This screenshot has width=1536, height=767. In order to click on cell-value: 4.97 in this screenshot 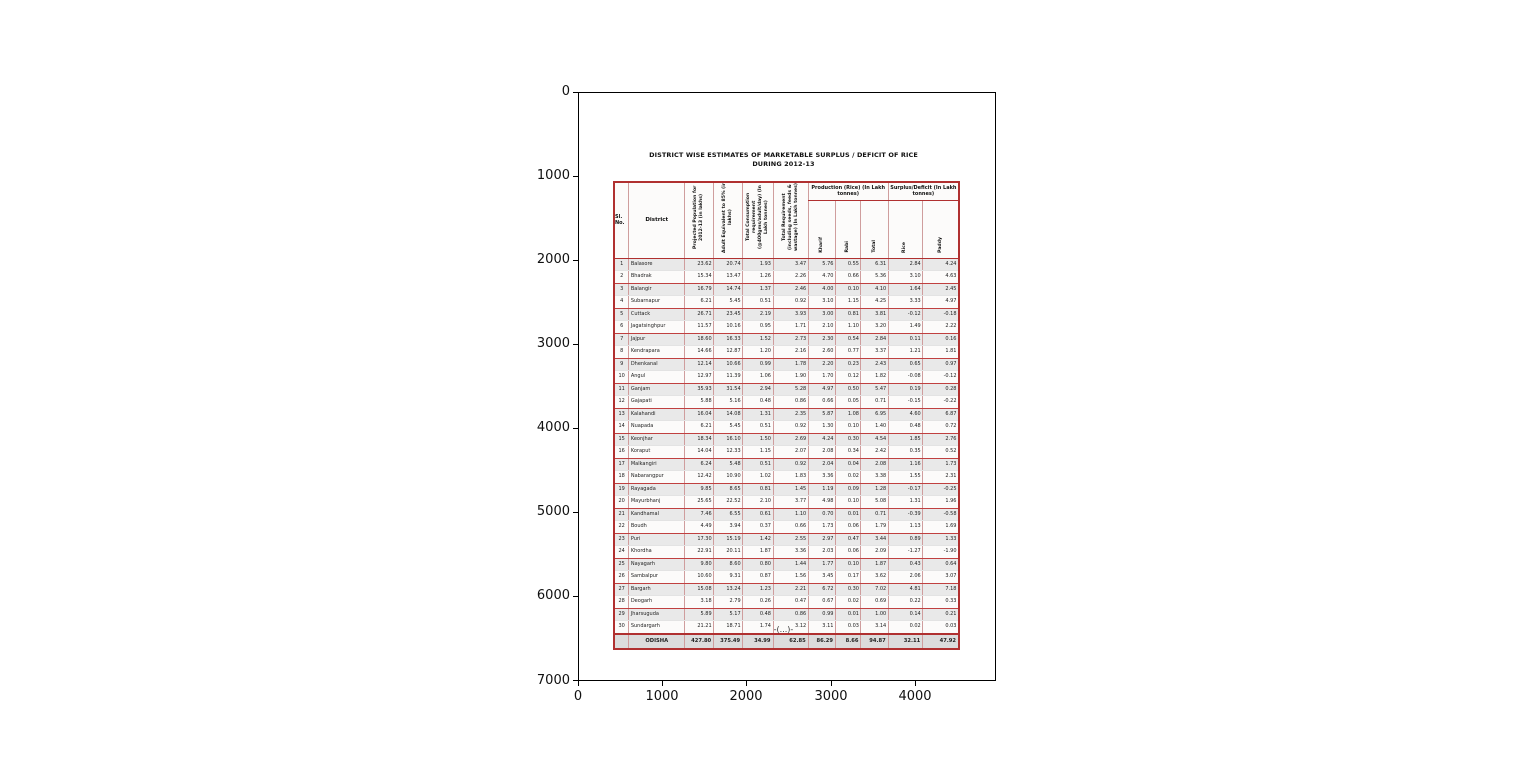, I will do `click(940, 302)`.